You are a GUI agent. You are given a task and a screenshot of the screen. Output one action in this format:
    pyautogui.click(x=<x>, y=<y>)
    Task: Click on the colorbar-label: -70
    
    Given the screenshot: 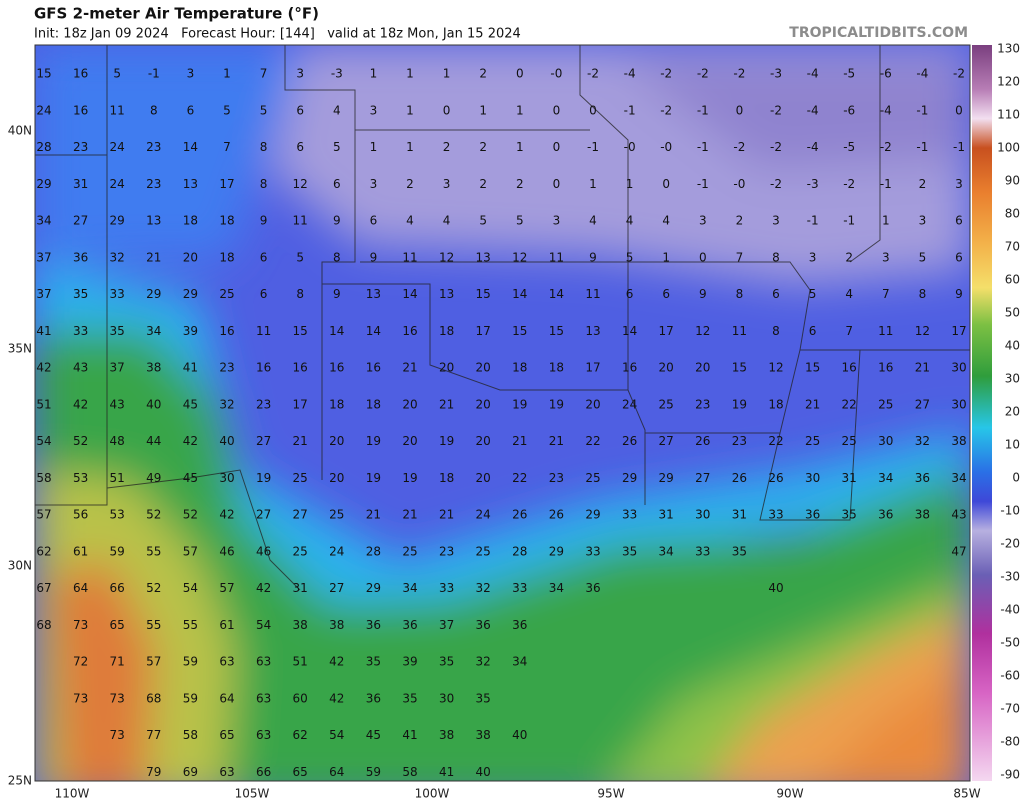 What is the action you would take?
    pyautogui.click(x=1010, y=709)
    